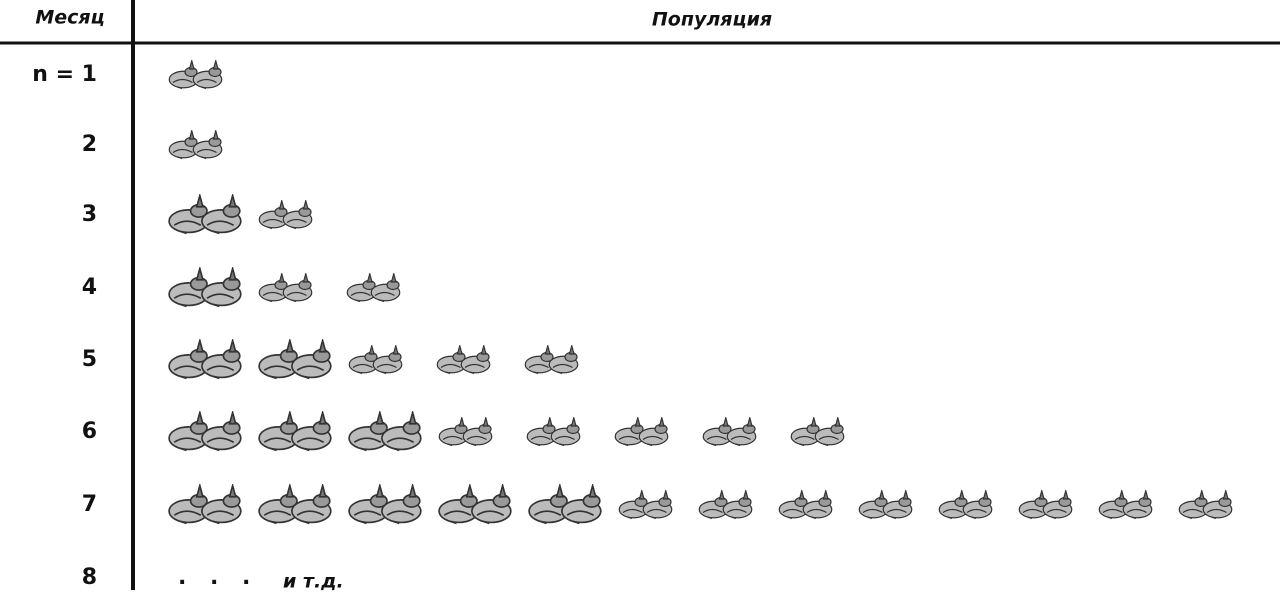 The image size is (1280, 600). What do you see at coordinates (89, 431) in the screenshot?
I see `month-label: 6` at bounding box center [89, 431].